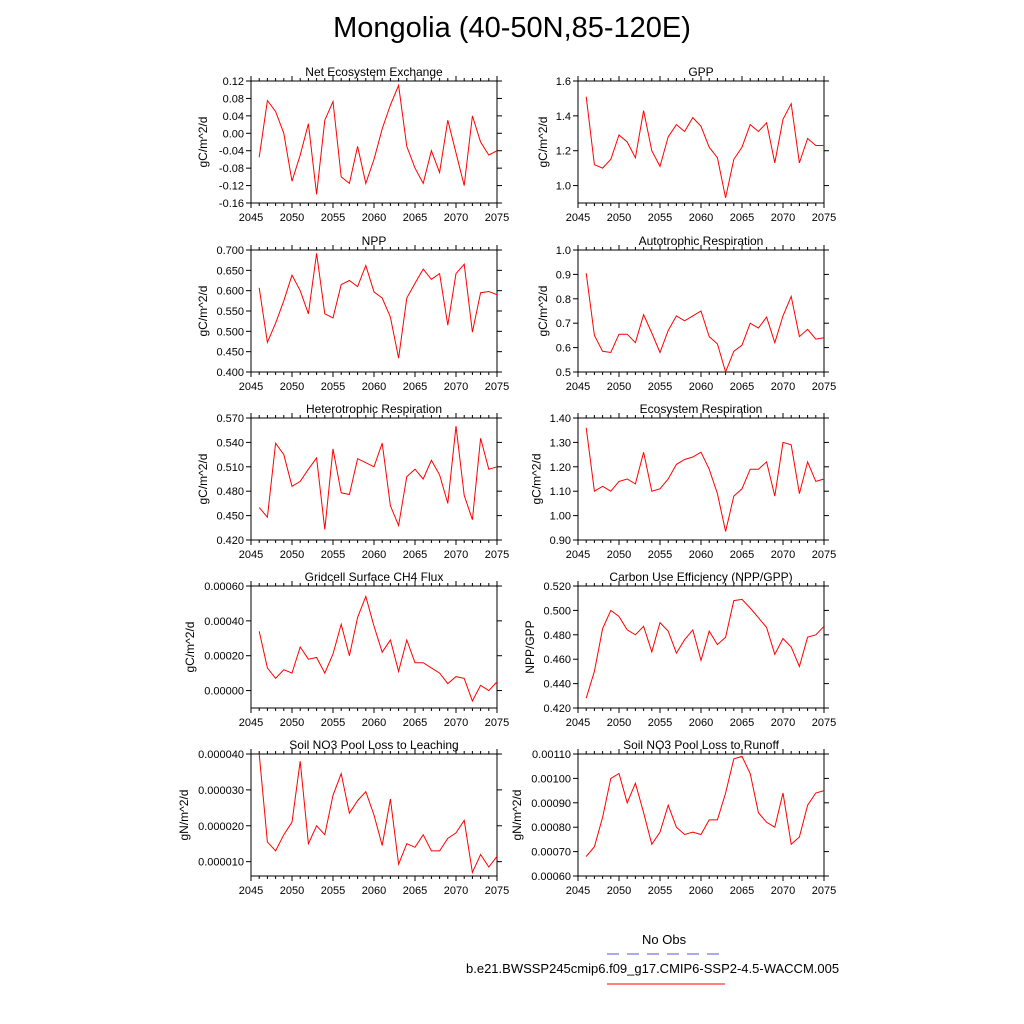 The width and height of the screenshot is (1024, 1024). What do you see at coordinates (701, 745) in the screenshot?
I see `panel-title: Soil NO3 Pool Loss to Runoff` at bounding box center [701, 745].